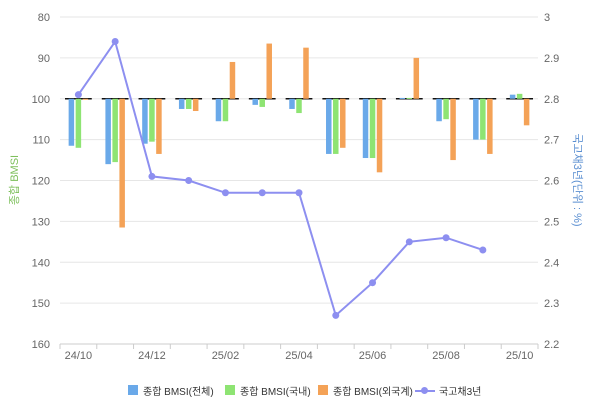  What do you see at coordinates (460, 392) in the screenshot?
I see `legend-label-treasury: 국고채3년` at bounding box center [460, 392].